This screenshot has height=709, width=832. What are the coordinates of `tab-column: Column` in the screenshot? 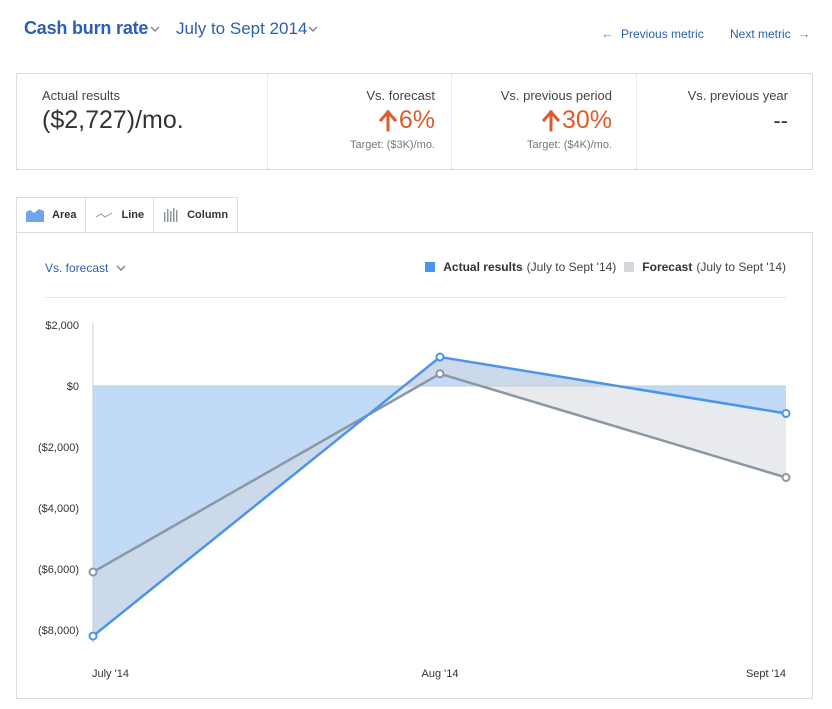 It's located at (196, 215).